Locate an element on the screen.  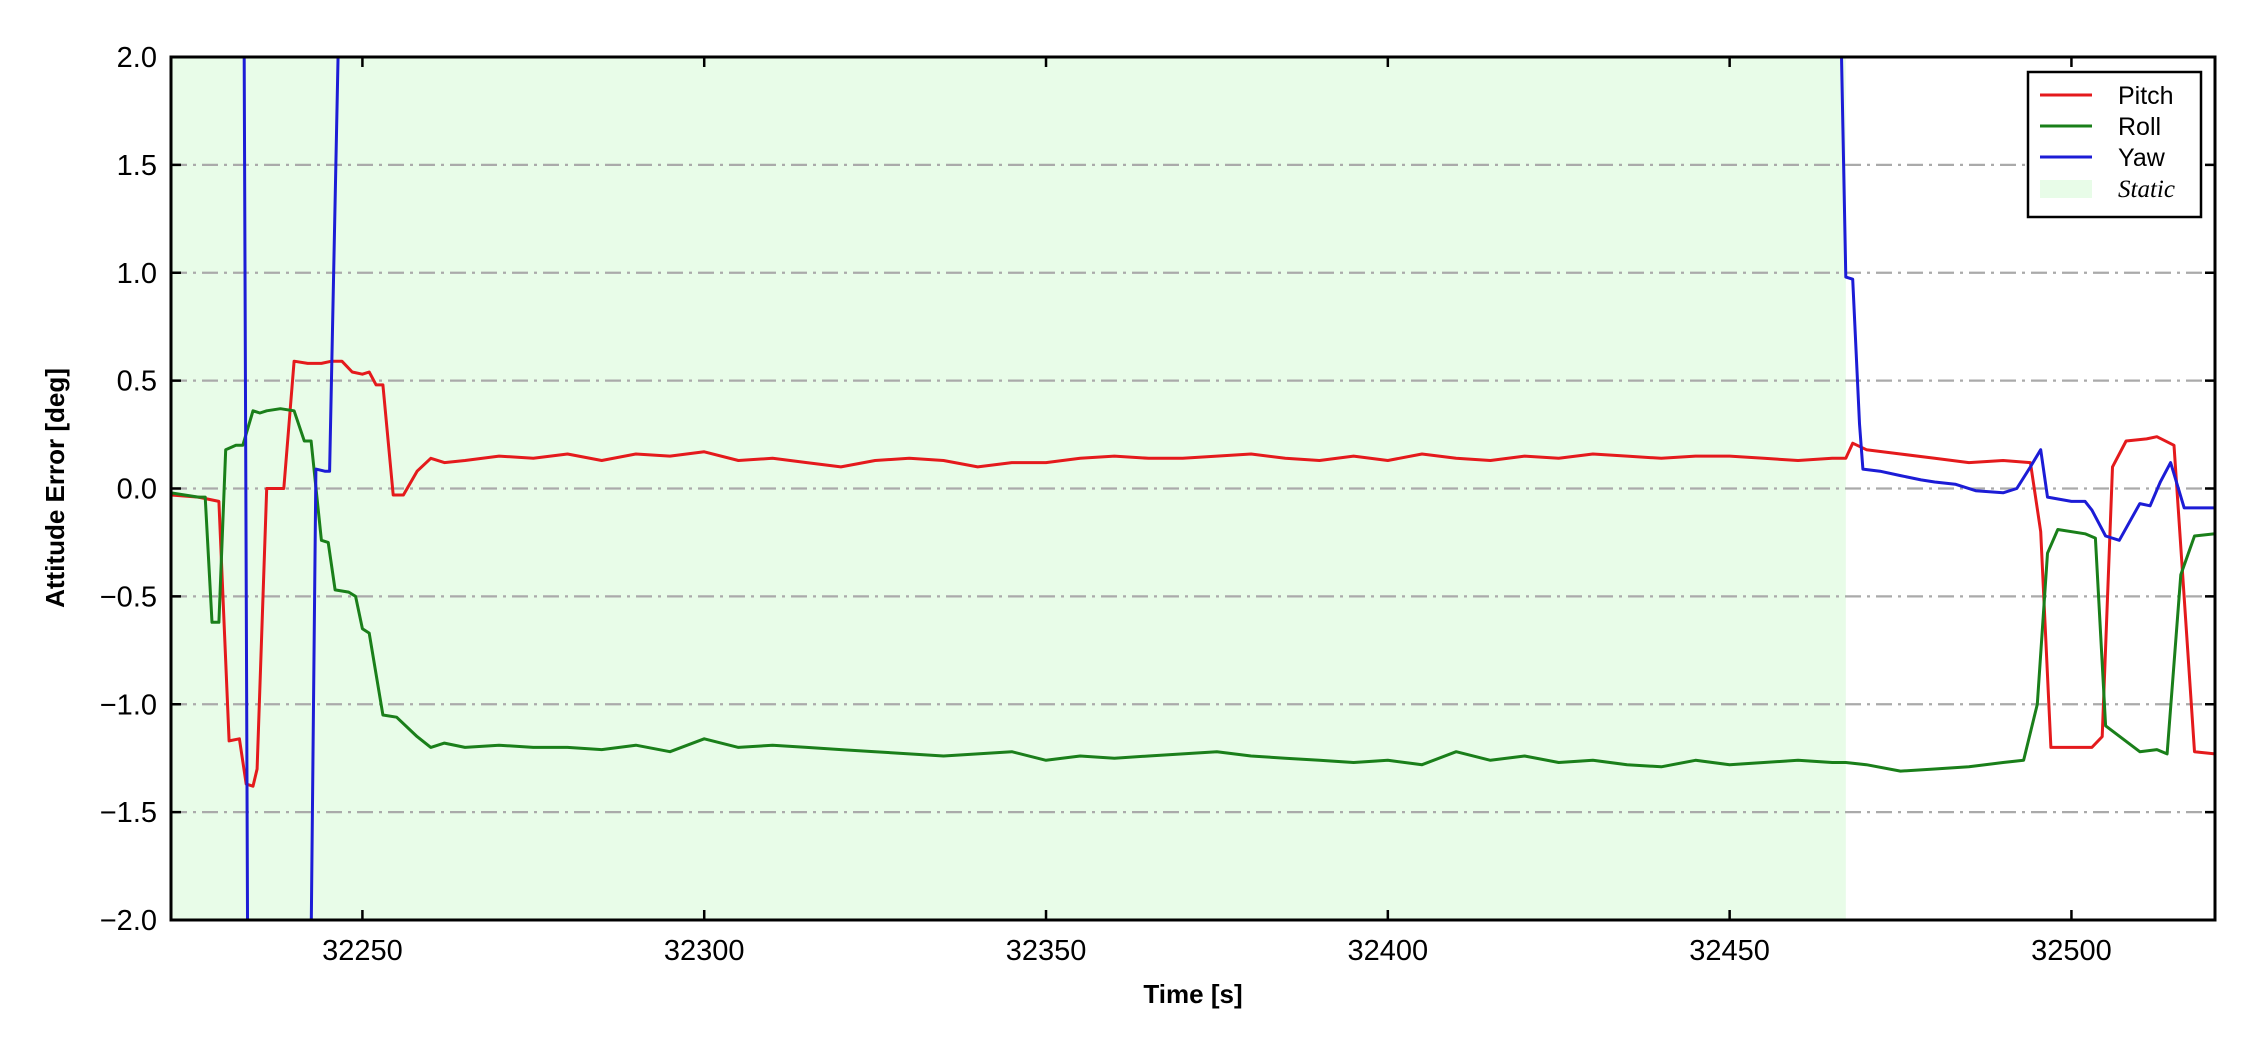
y-tick-label: 0.0 is located at coordinates (137, 490).